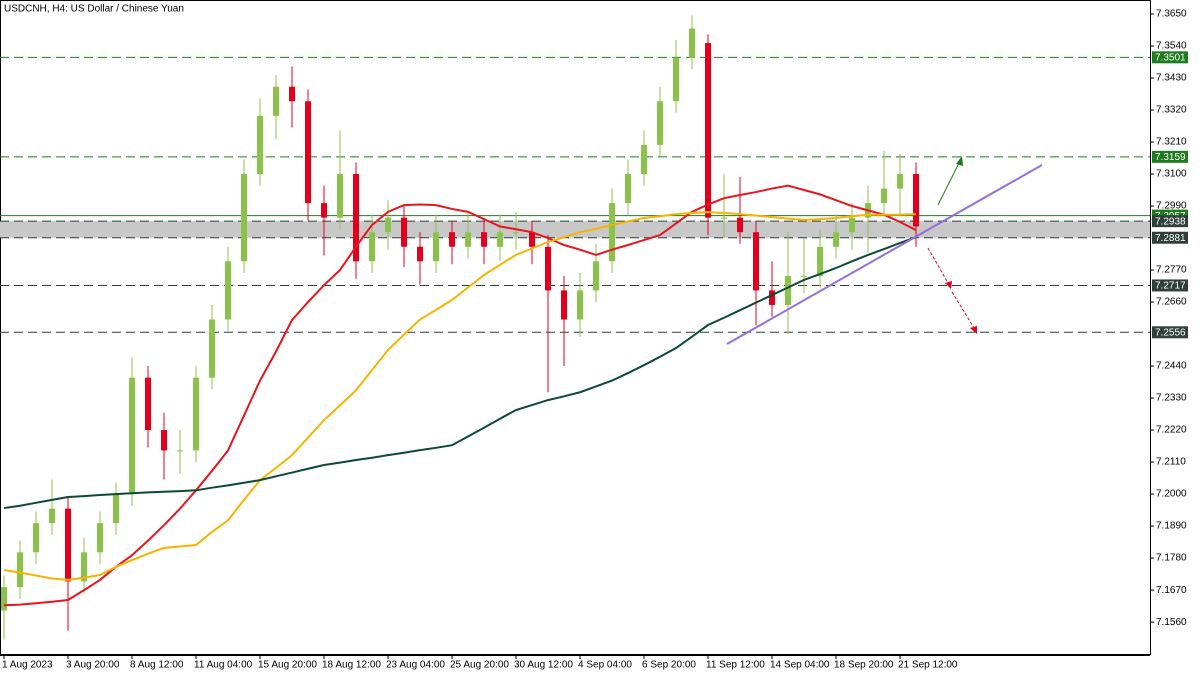  I want to click on x-tick-label: 23 Aug 04:00, so click(415, 665).